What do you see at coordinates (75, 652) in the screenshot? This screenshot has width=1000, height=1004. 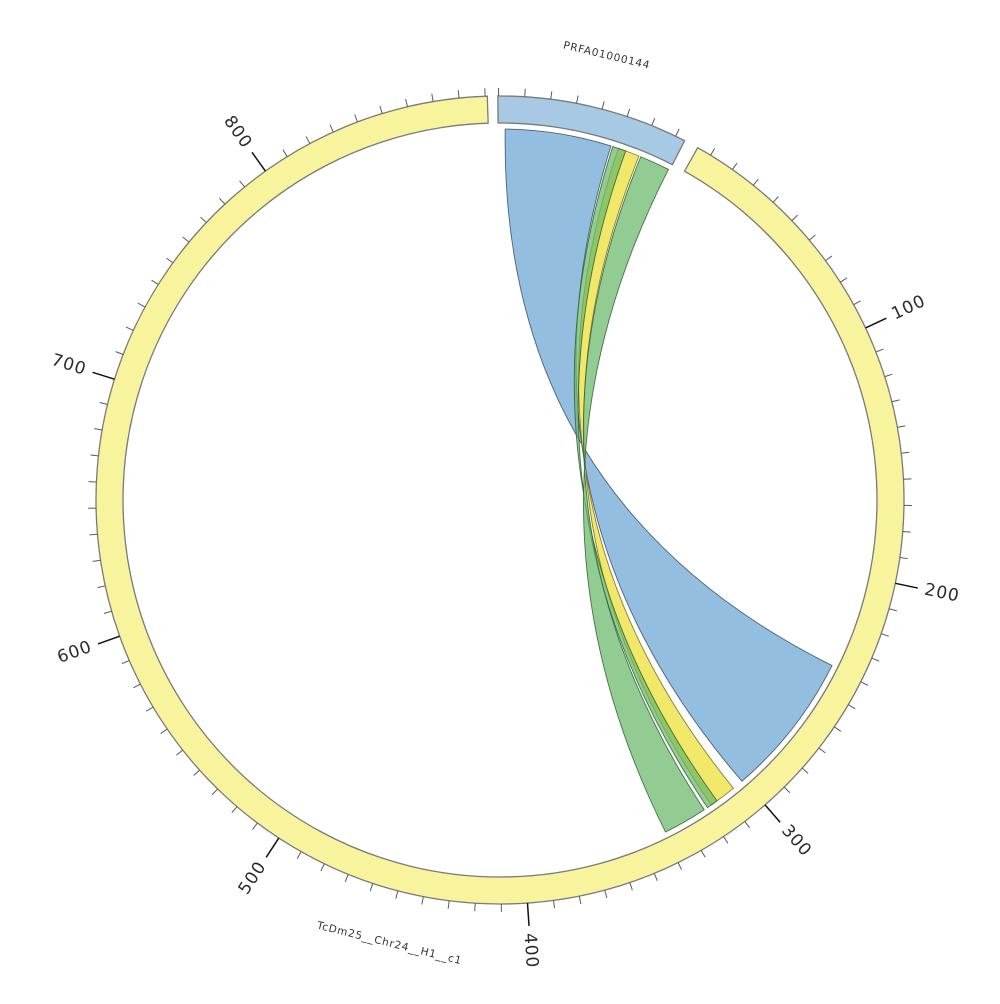 I see `tick-label: 600` at bounding box center [75, 652].